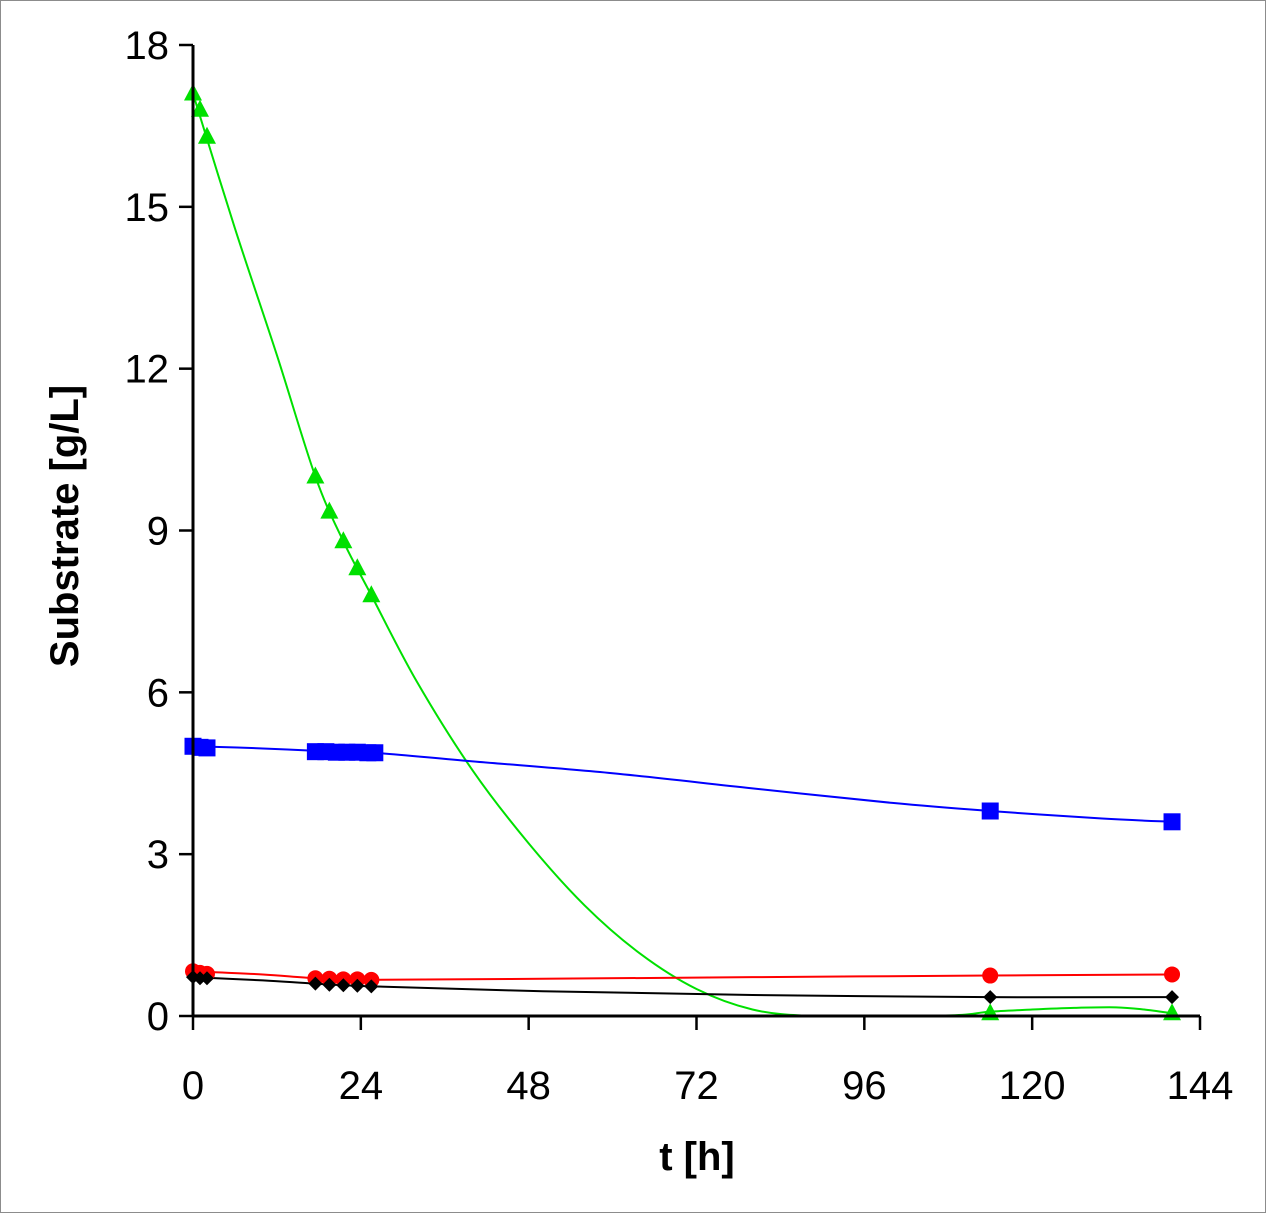 Image resolution: width=1266 pixels, height=1213 pixels. What do you see at coordinates (528, 1086) in the screenshot?
I see `x-tick-label: 48` at bounding box center [528, 1086].